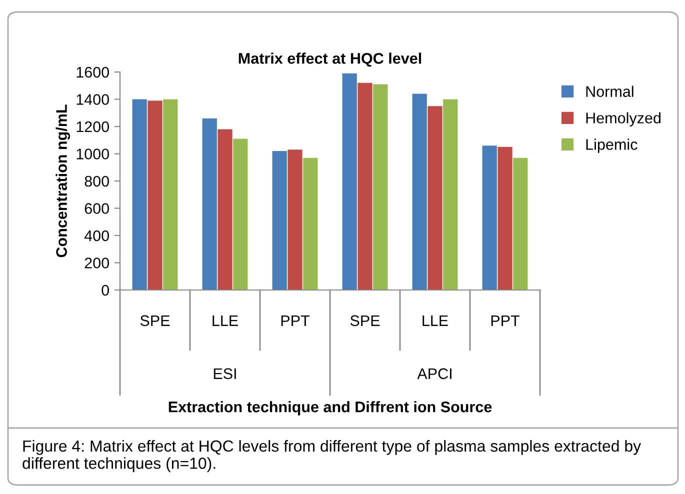 This screenshot has height=494, width=685. What do you see at coordinates (96, 208) in the screenshot?
I see `y-tick-label: 600` at bounding box center [96, 208].